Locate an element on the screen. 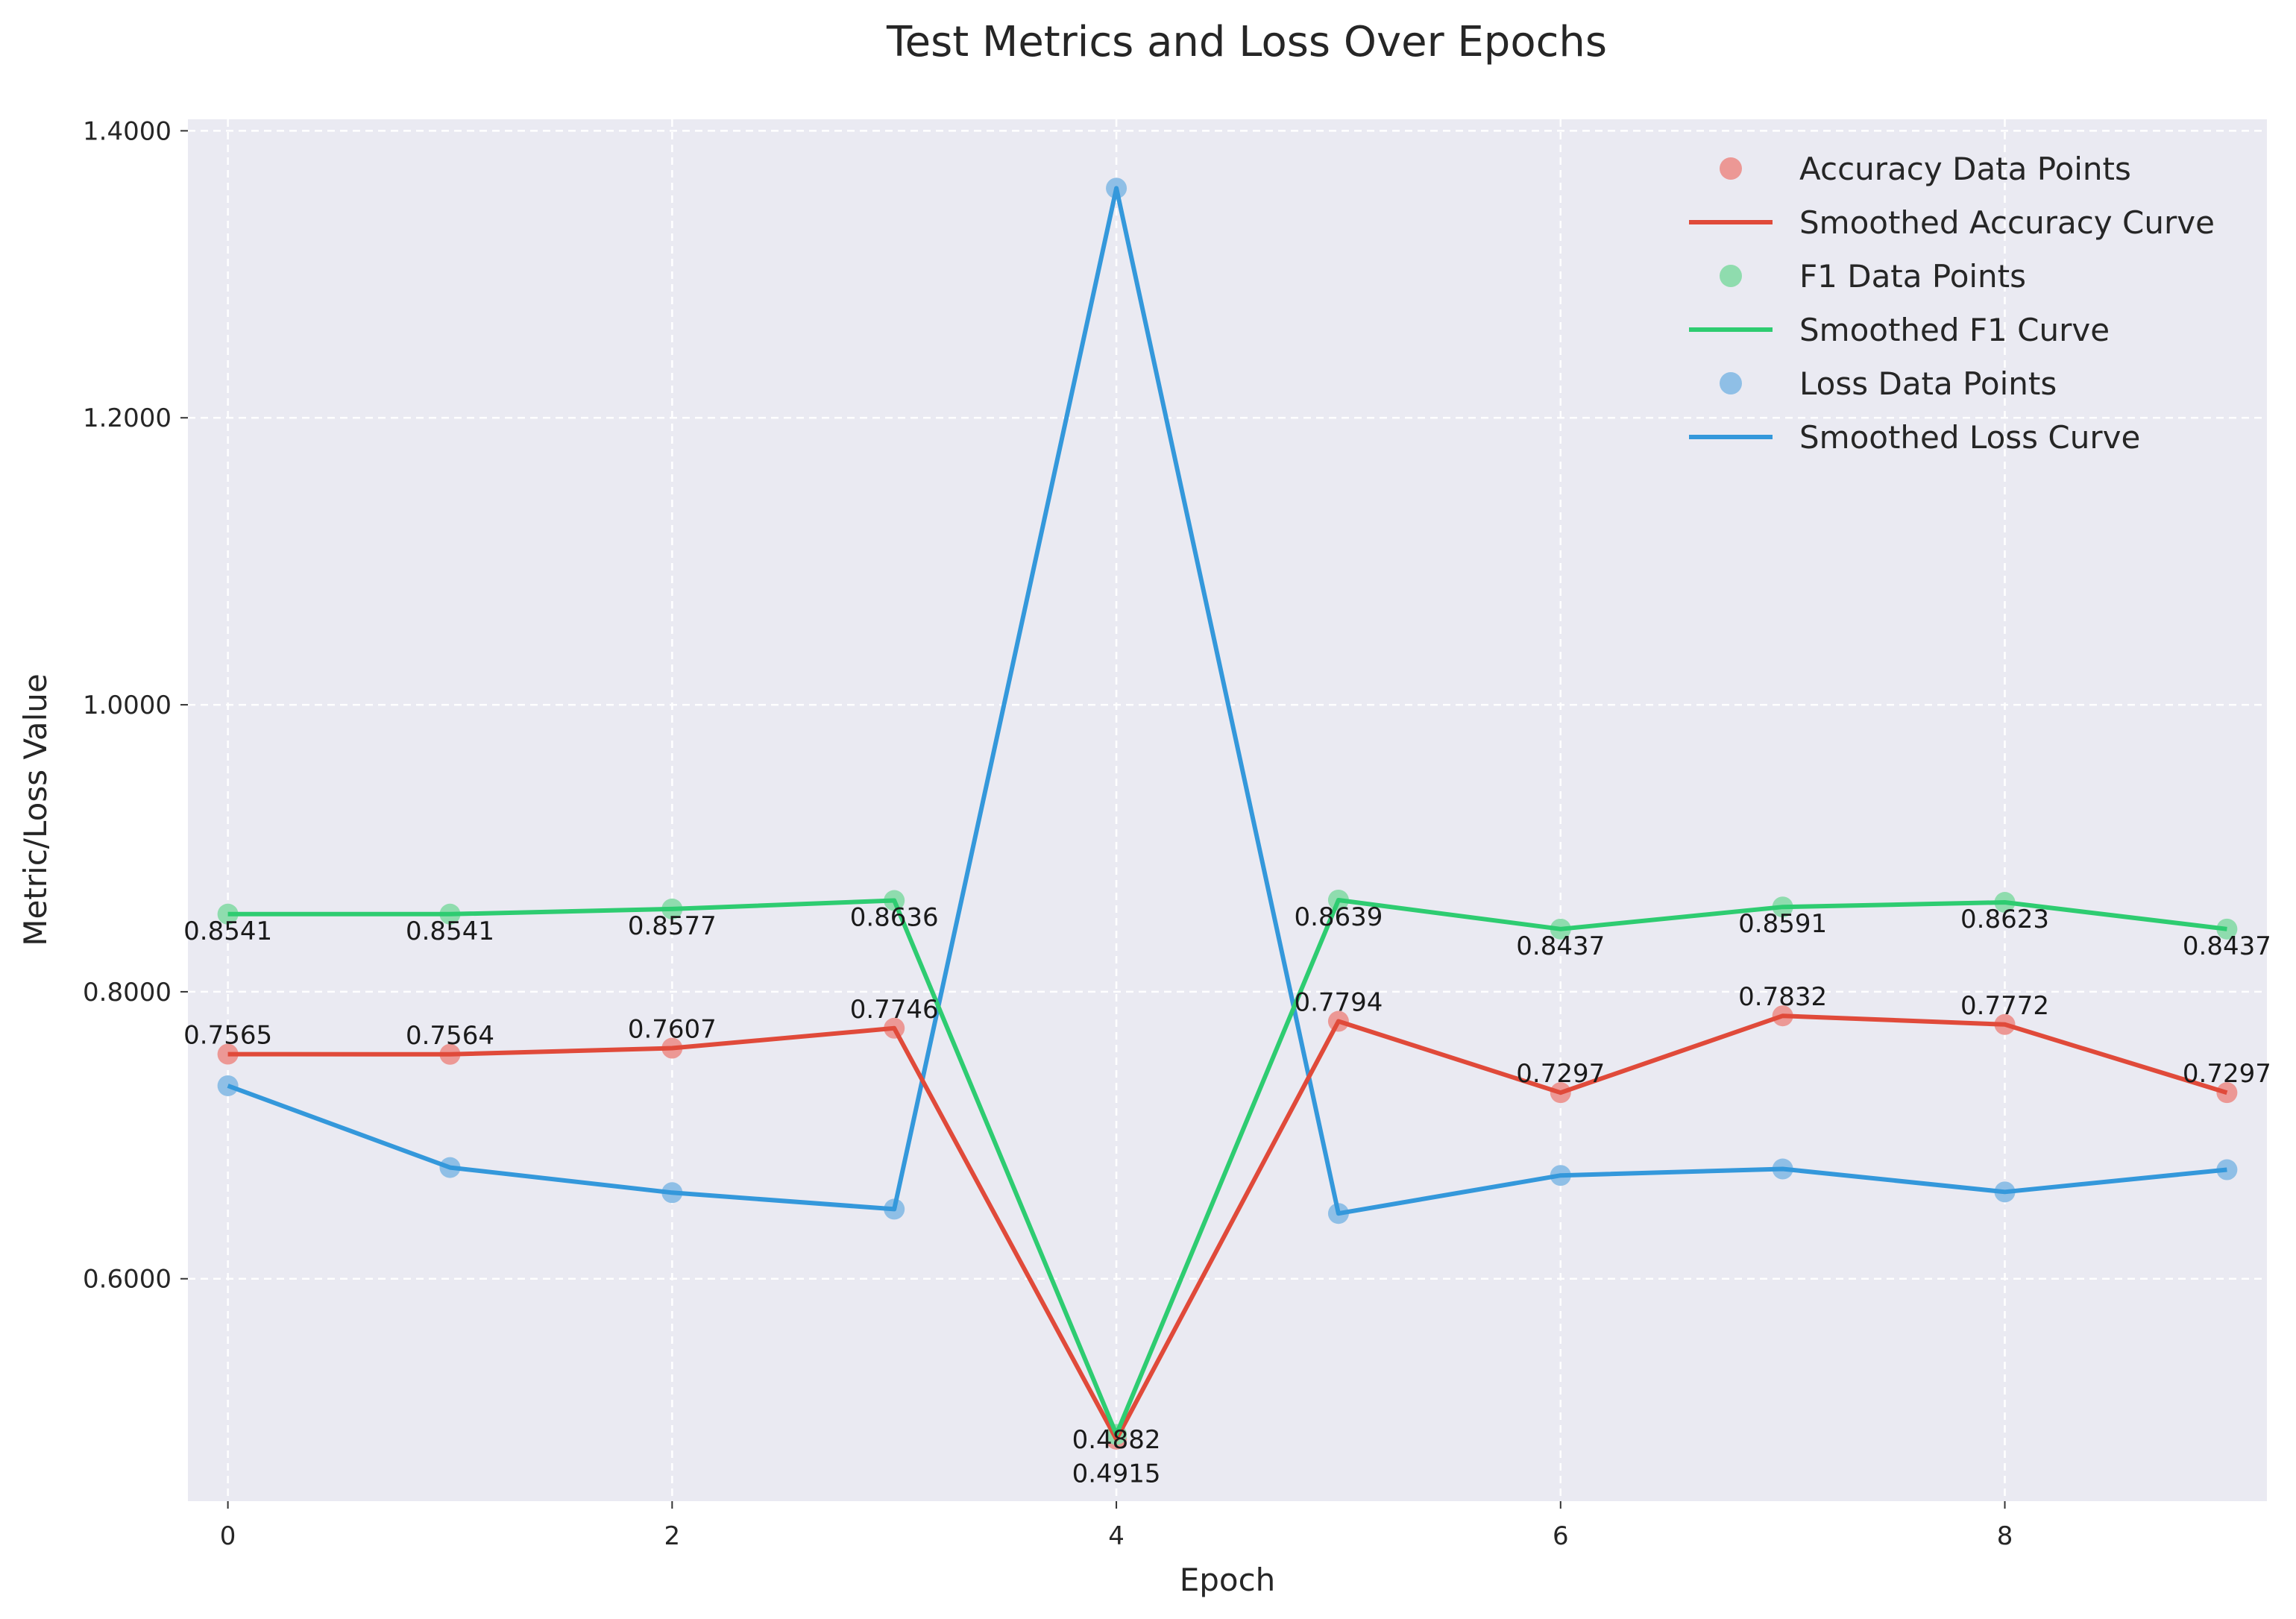 The image size is (2296, 1619). x-axis-label: Epoch is located at coordinates (1228, 1580).